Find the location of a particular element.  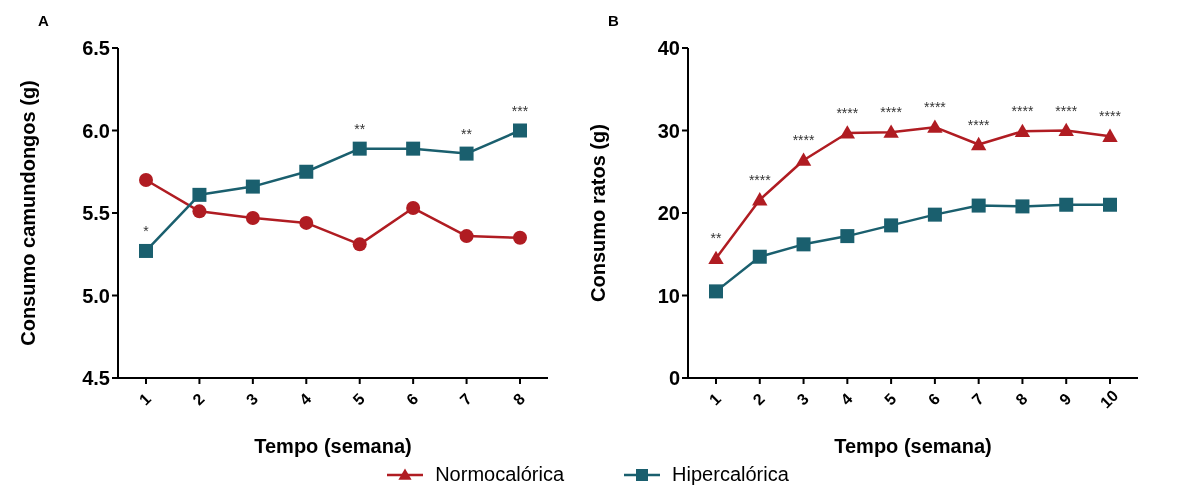

y-axis-title: Consumo camundongos (g) is located at coordinates (28, 213).